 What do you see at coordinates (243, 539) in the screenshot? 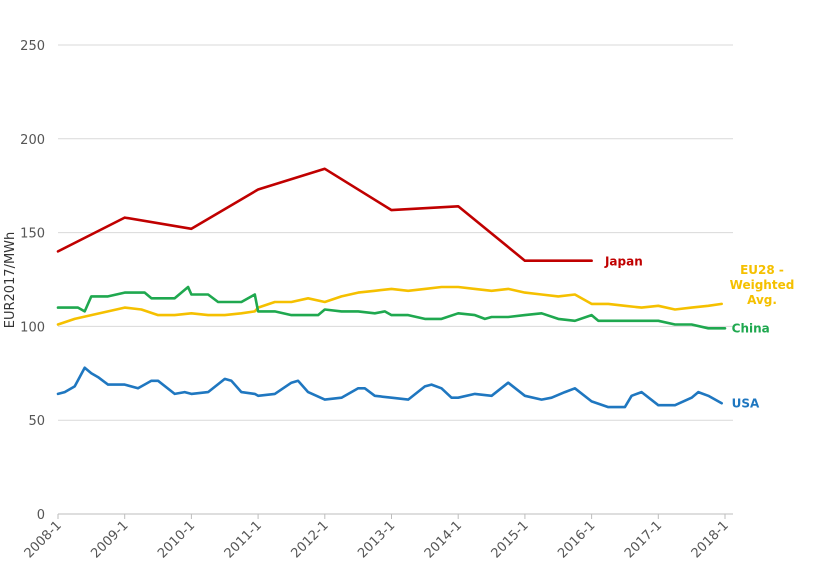
I see `x-tick-label: 2011-1` at bounding box center [243, 539].